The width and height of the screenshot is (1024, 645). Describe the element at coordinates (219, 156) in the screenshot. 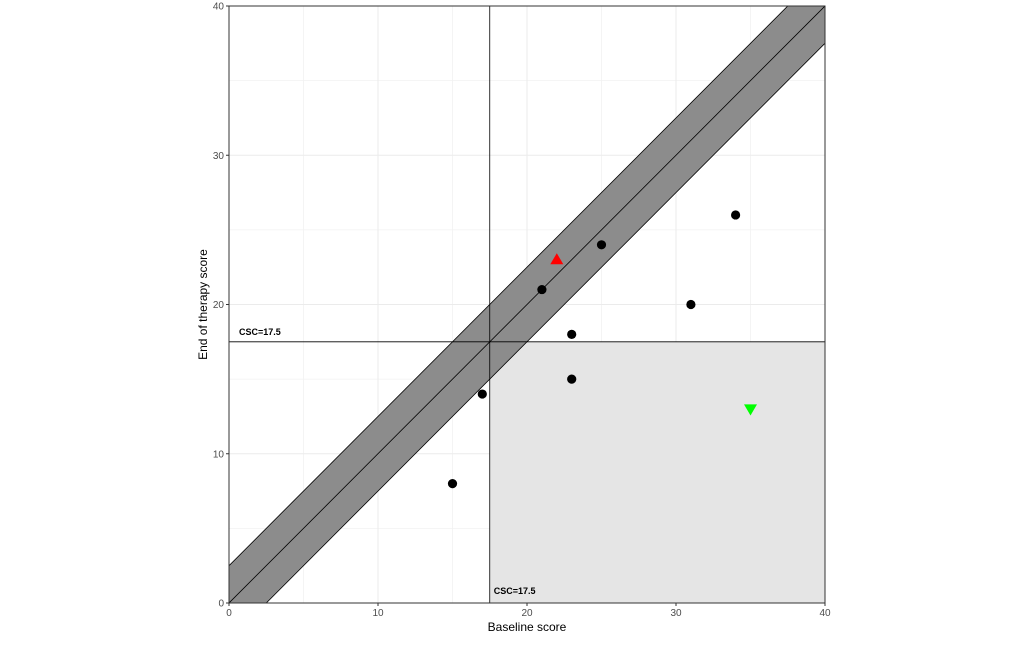

I see `y-tick-label: 30` at that location.